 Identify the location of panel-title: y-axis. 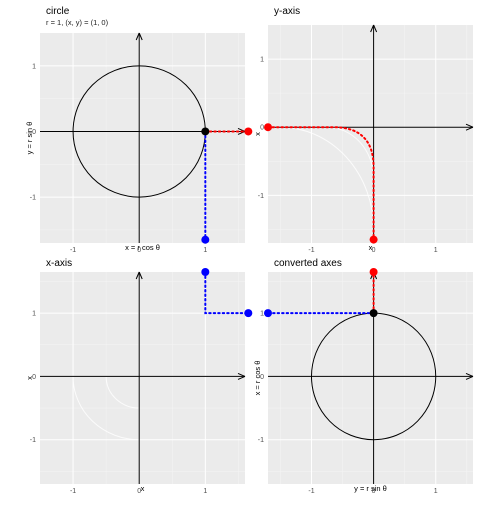
(287, 11).